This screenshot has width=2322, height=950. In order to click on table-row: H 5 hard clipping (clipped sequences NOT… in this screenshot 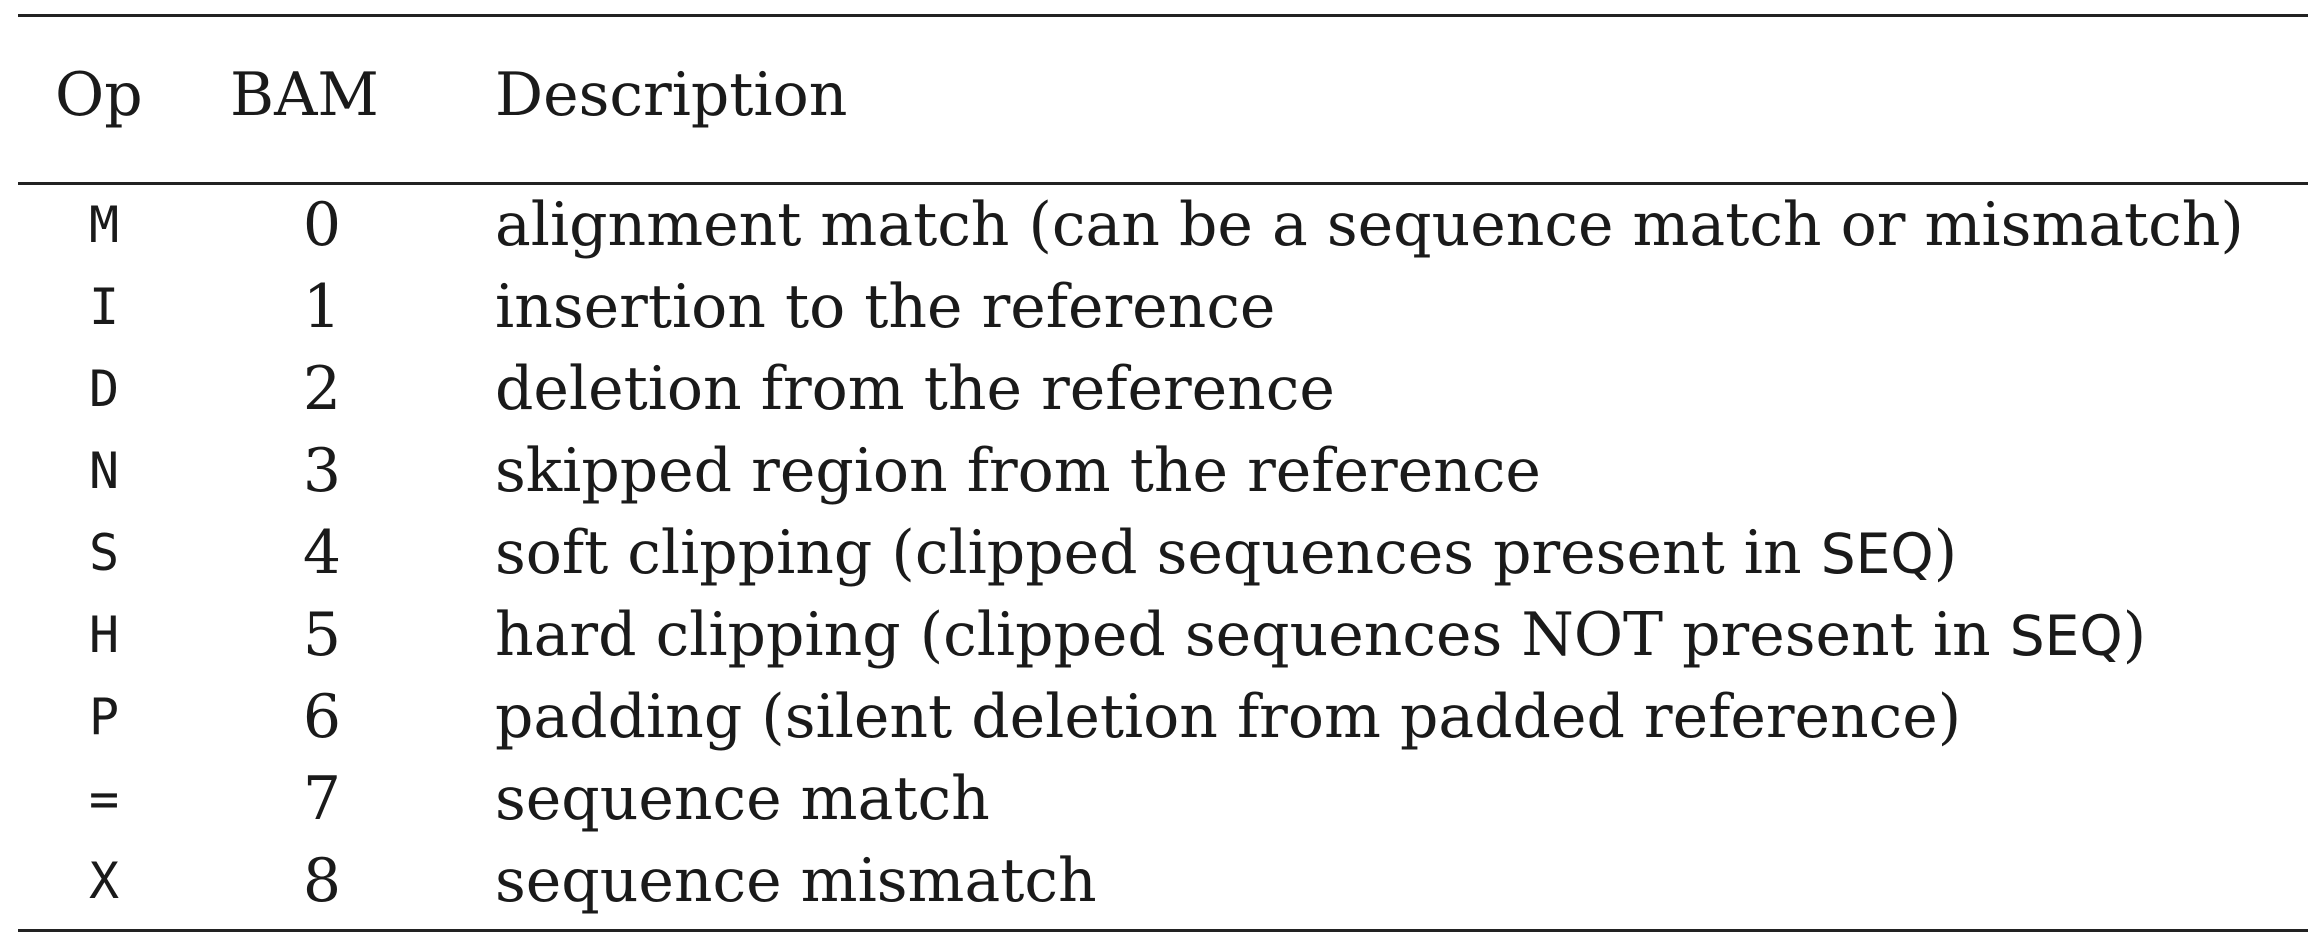, I will do `click(1161, 635)`.